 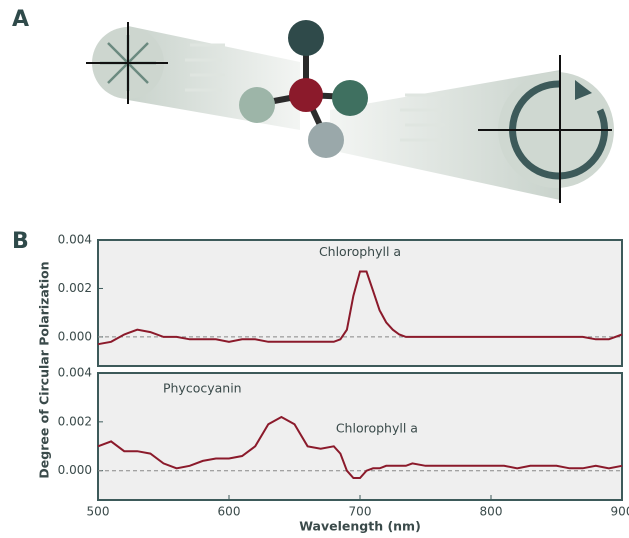 I want to click on x-tick-label: 700, so click(x=360, y=512).